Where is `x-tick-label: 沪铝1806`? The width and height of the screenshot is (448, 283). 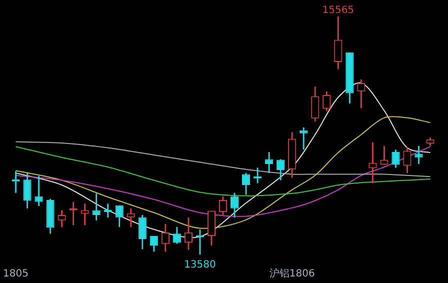
x-tick-label: 沪铝1806 is located at coordinates (292, 274).